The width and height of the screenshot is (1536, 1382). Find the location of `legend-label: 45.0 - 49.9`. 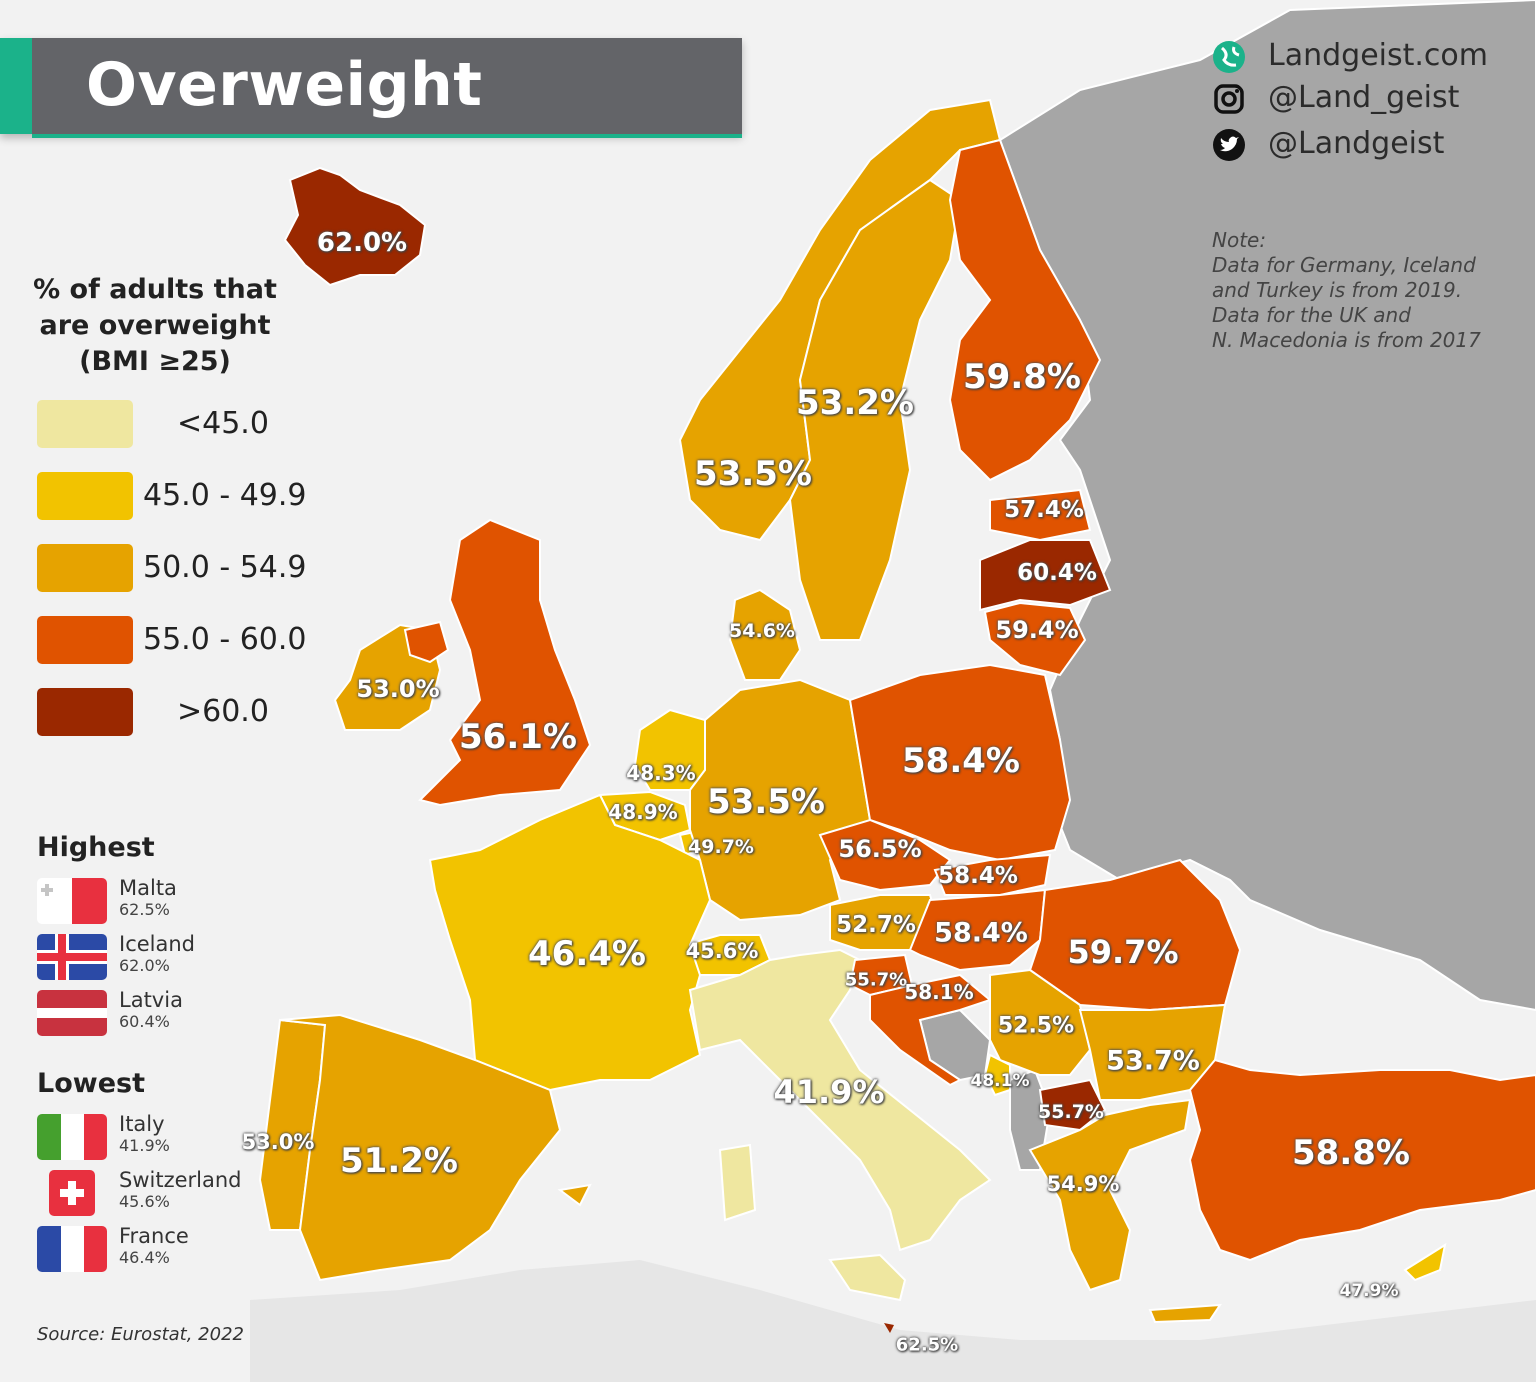

legend-label: 45.0 - 49.9 is located at coordinates (225, 495).